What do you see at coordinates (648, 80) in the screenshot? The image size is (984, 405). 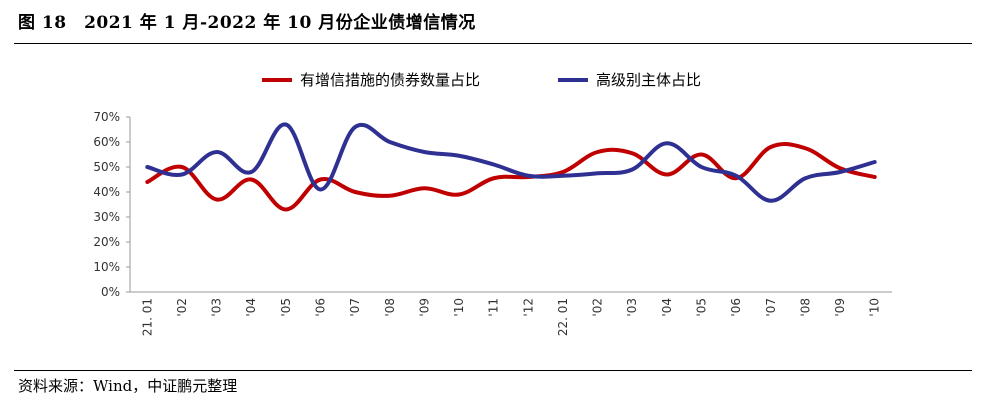 I see `legend-label-series-2: 高级别主体占比` at bounding box center [648, 80].